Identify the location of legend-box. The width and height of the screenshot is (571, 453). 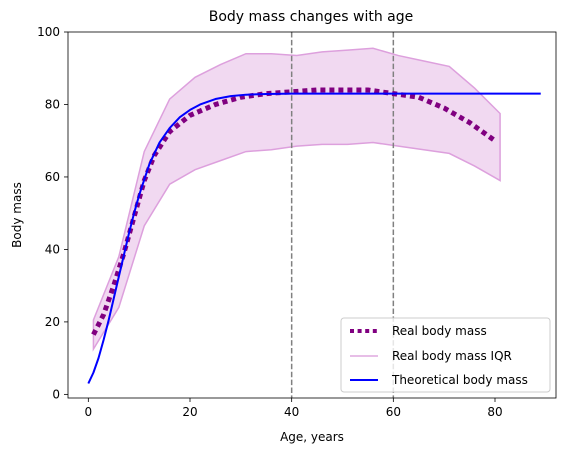
(445, 355).